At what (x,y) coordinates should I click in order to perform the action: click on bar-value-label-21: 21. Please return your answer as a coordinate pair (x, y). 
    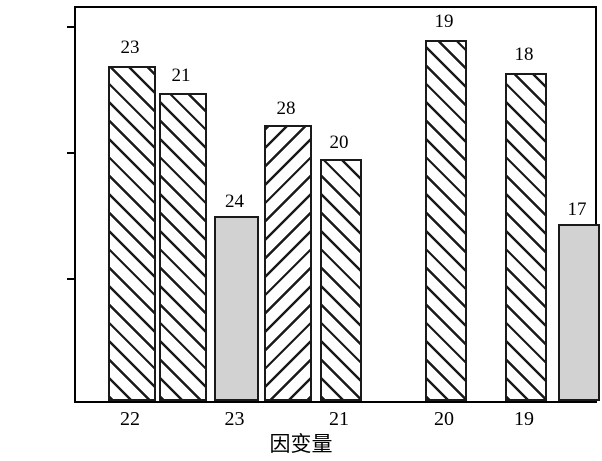
    Looking at the image, I should click on (181, 75).